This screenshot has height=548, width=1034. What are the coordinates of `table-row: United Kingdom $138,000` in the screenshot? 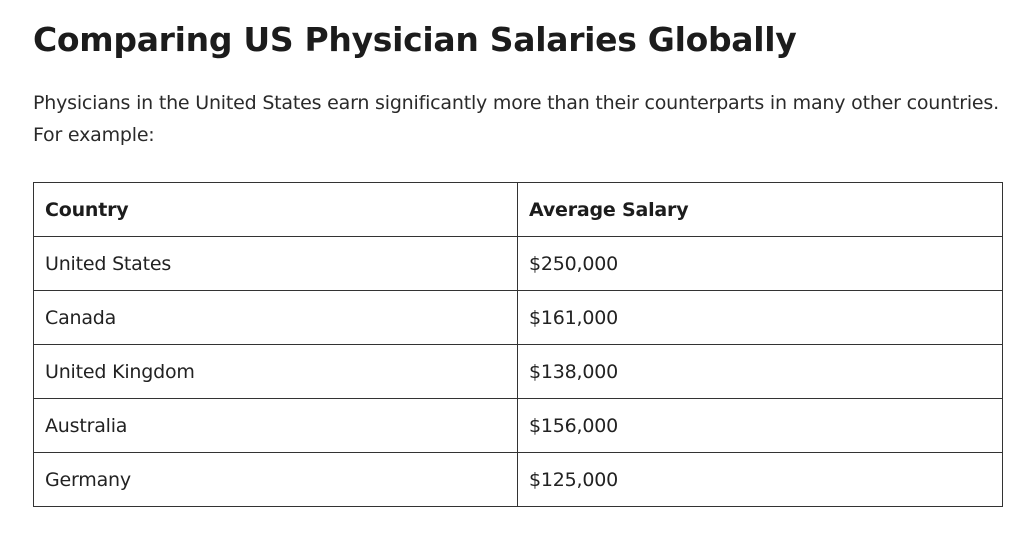 It's located at (518, 371).